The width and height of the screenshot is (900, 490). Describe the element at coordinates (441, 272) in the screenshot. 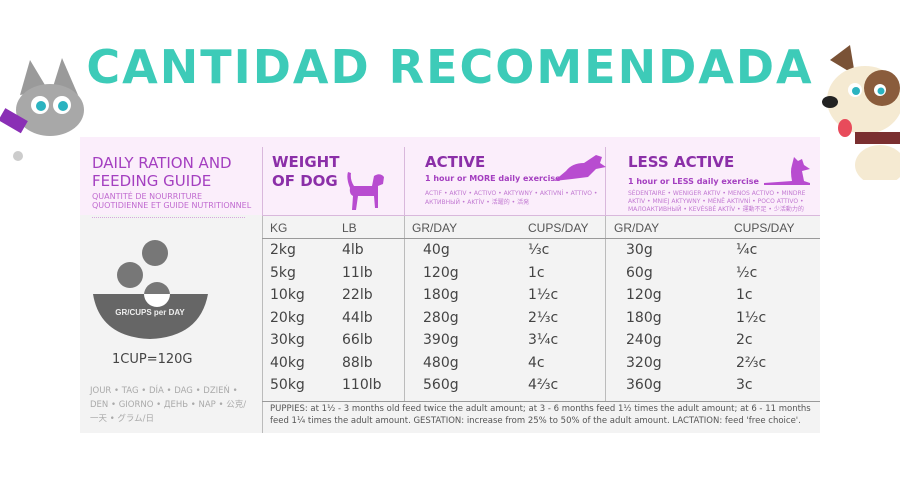

I see `table-cell-a-gr: 120g` at that location.